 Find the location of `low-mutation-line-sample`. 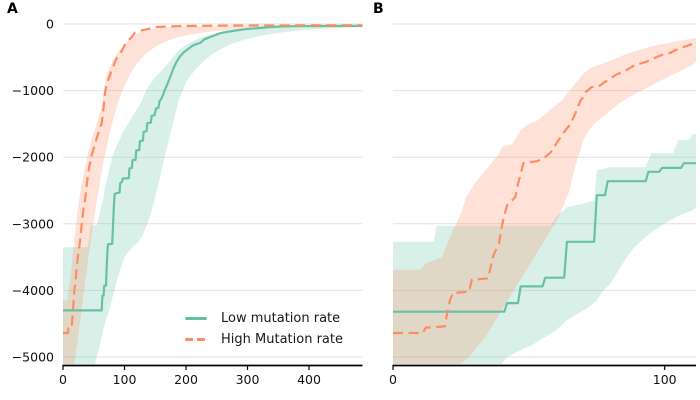

low-mutation-line-sample is located at coordinates (196, 318).